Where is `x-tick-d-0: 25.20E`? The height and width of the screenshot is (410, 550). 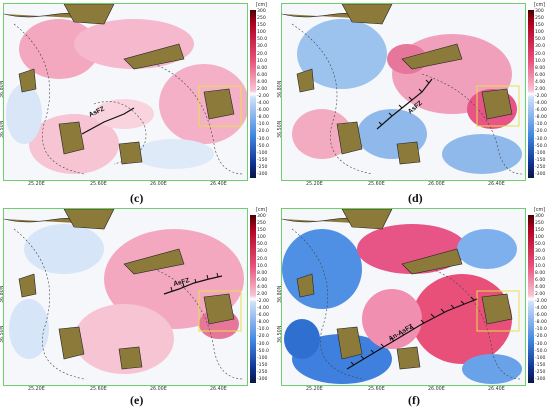 x-tick-d-0: 25.20E is located at coordinates (314, 184).